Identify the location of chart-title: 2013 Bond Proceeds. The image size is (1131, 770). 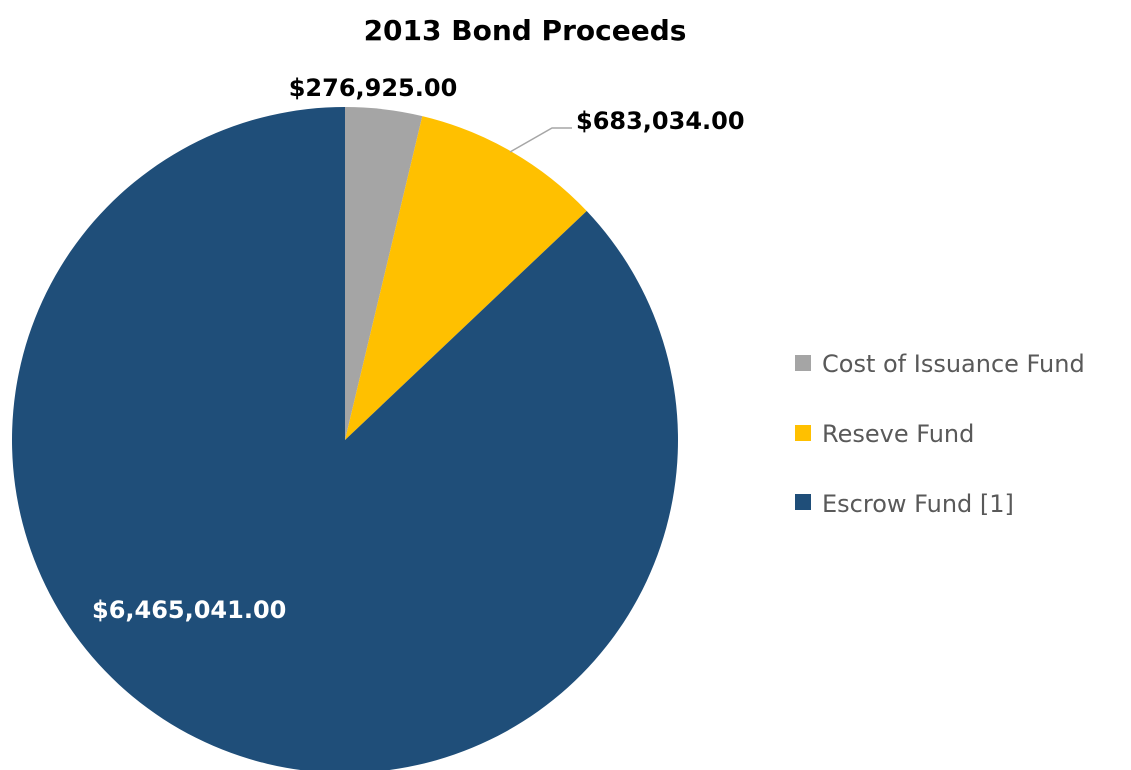
(525, 30).